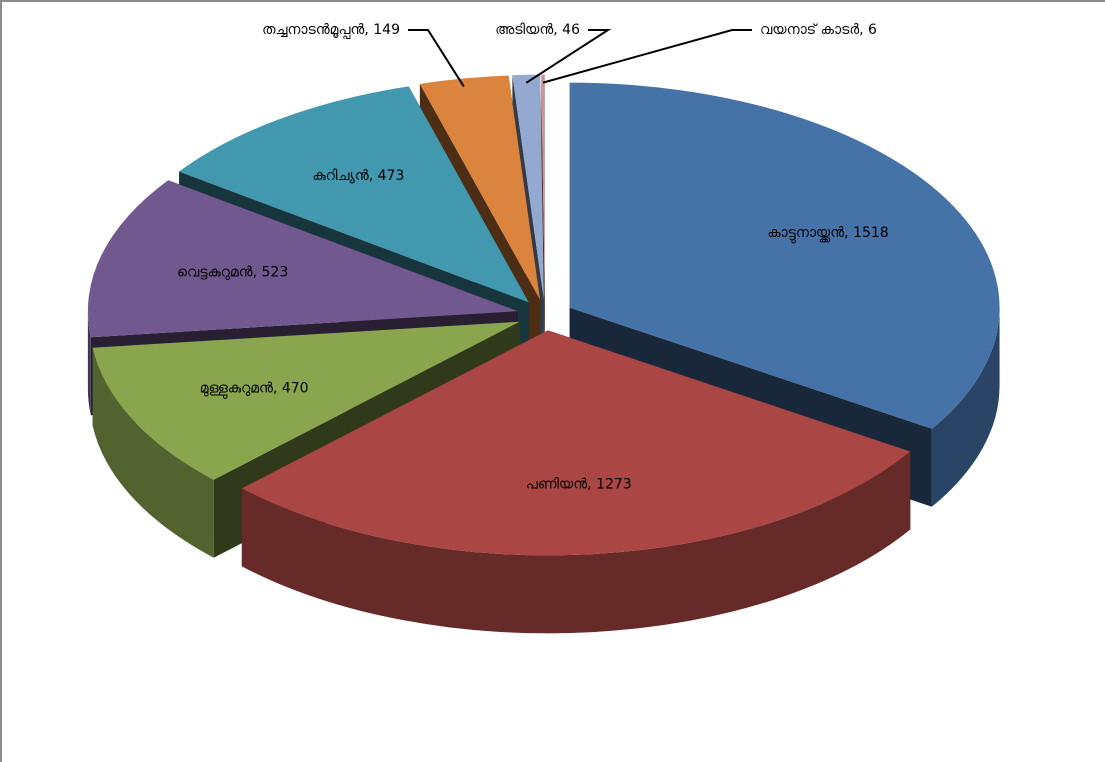  I want to click on data-label-category: വെട്ടകുറുമൻ, so click(215, 272).